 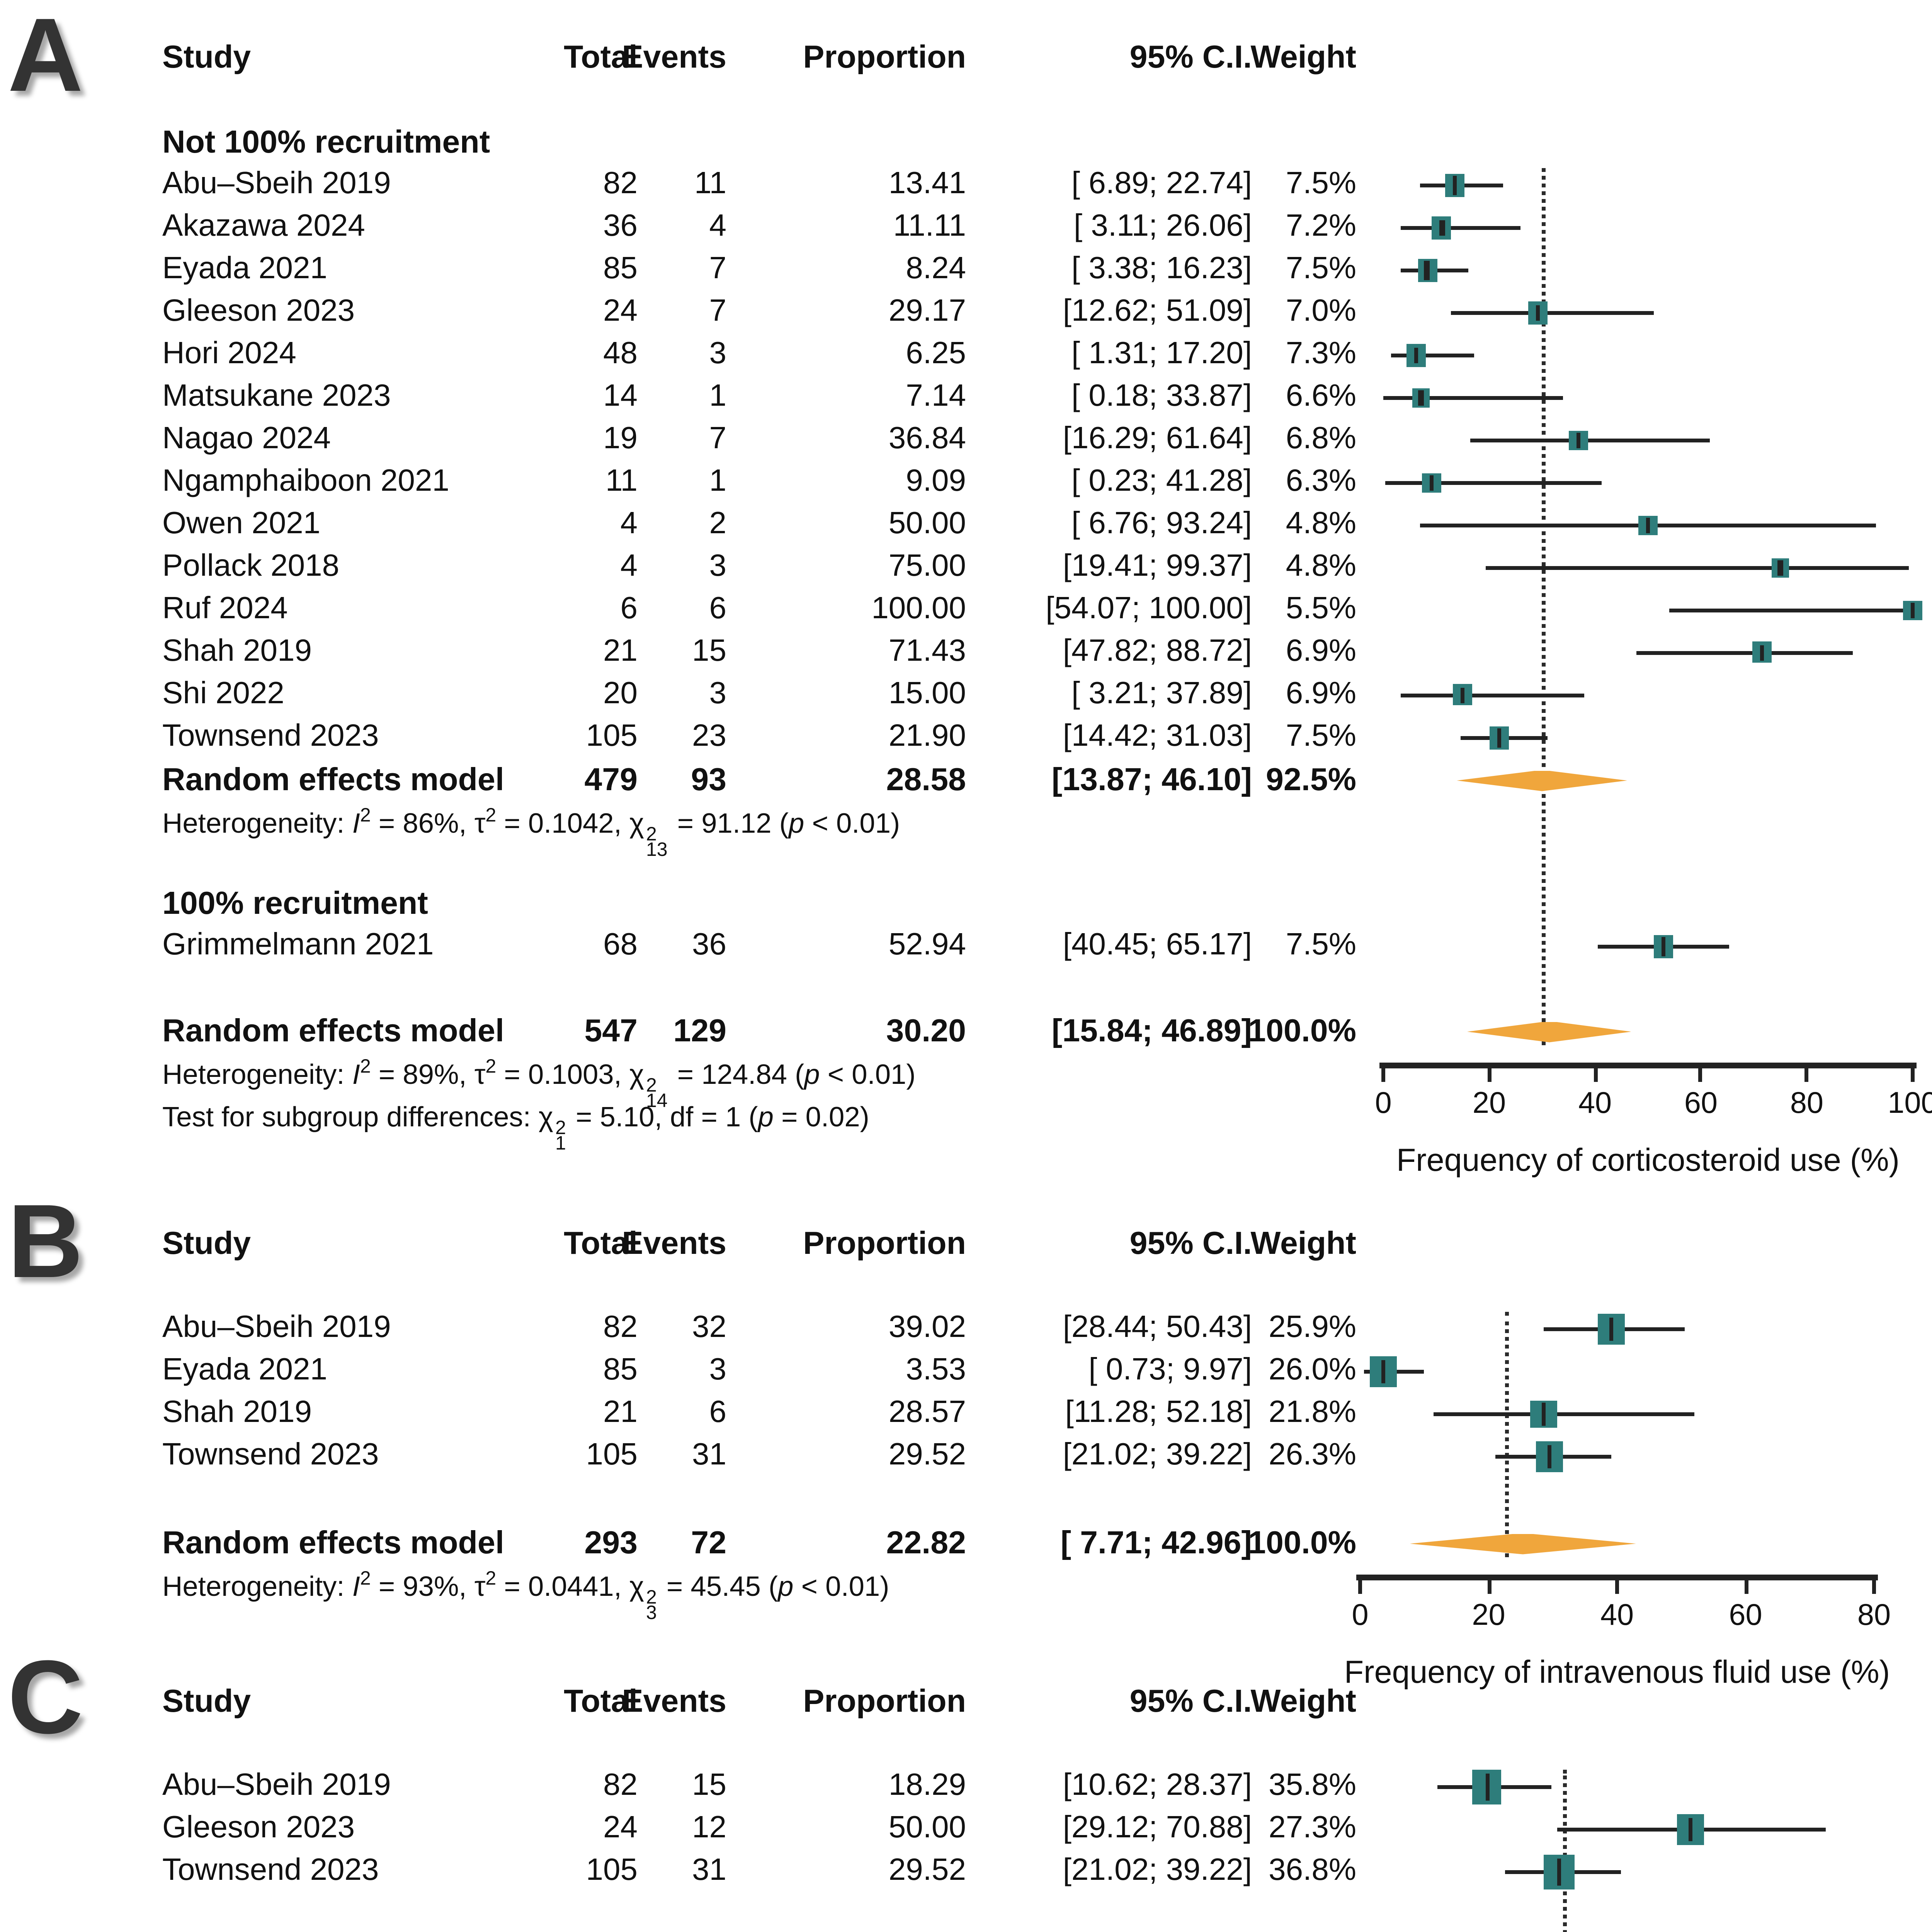 What do you see at coordinates (1157, 737) in the screenshot?
I see `study-row-ci: [14.42; 31.03]` at bounding box center [1157, 737].